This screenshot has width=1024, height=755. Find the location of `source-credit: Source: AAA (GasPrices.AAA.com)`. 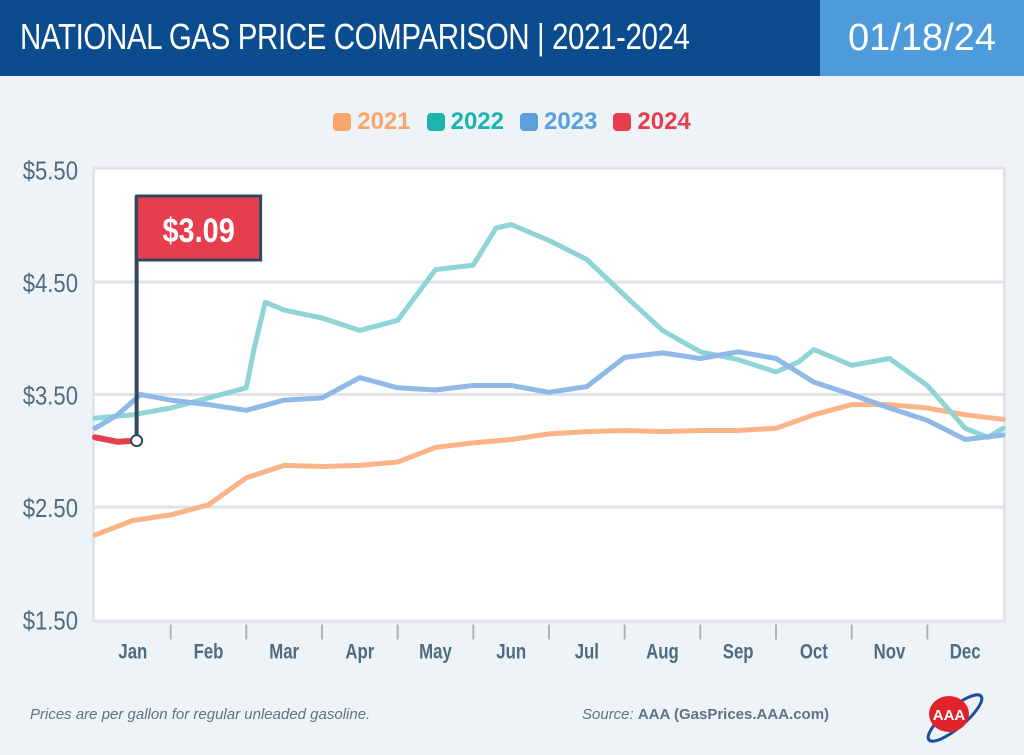

source-credit: Source: AAA (GasPrices.AAA.com) is located at coordinates (705, 714).